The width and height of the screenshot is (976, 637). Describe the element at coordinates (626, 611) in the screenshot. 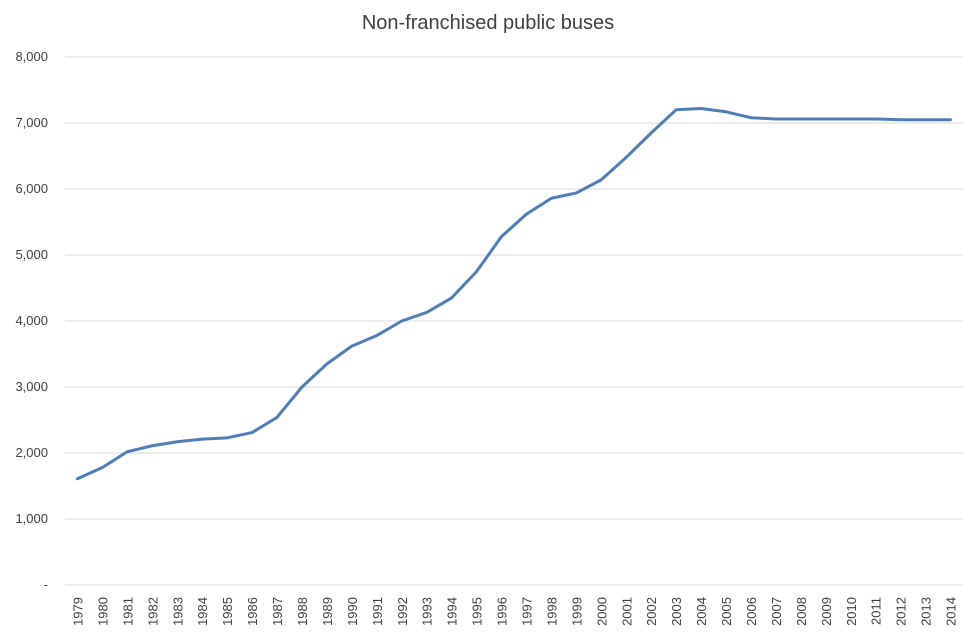

I see `x-tick-label: 2001` at that location.